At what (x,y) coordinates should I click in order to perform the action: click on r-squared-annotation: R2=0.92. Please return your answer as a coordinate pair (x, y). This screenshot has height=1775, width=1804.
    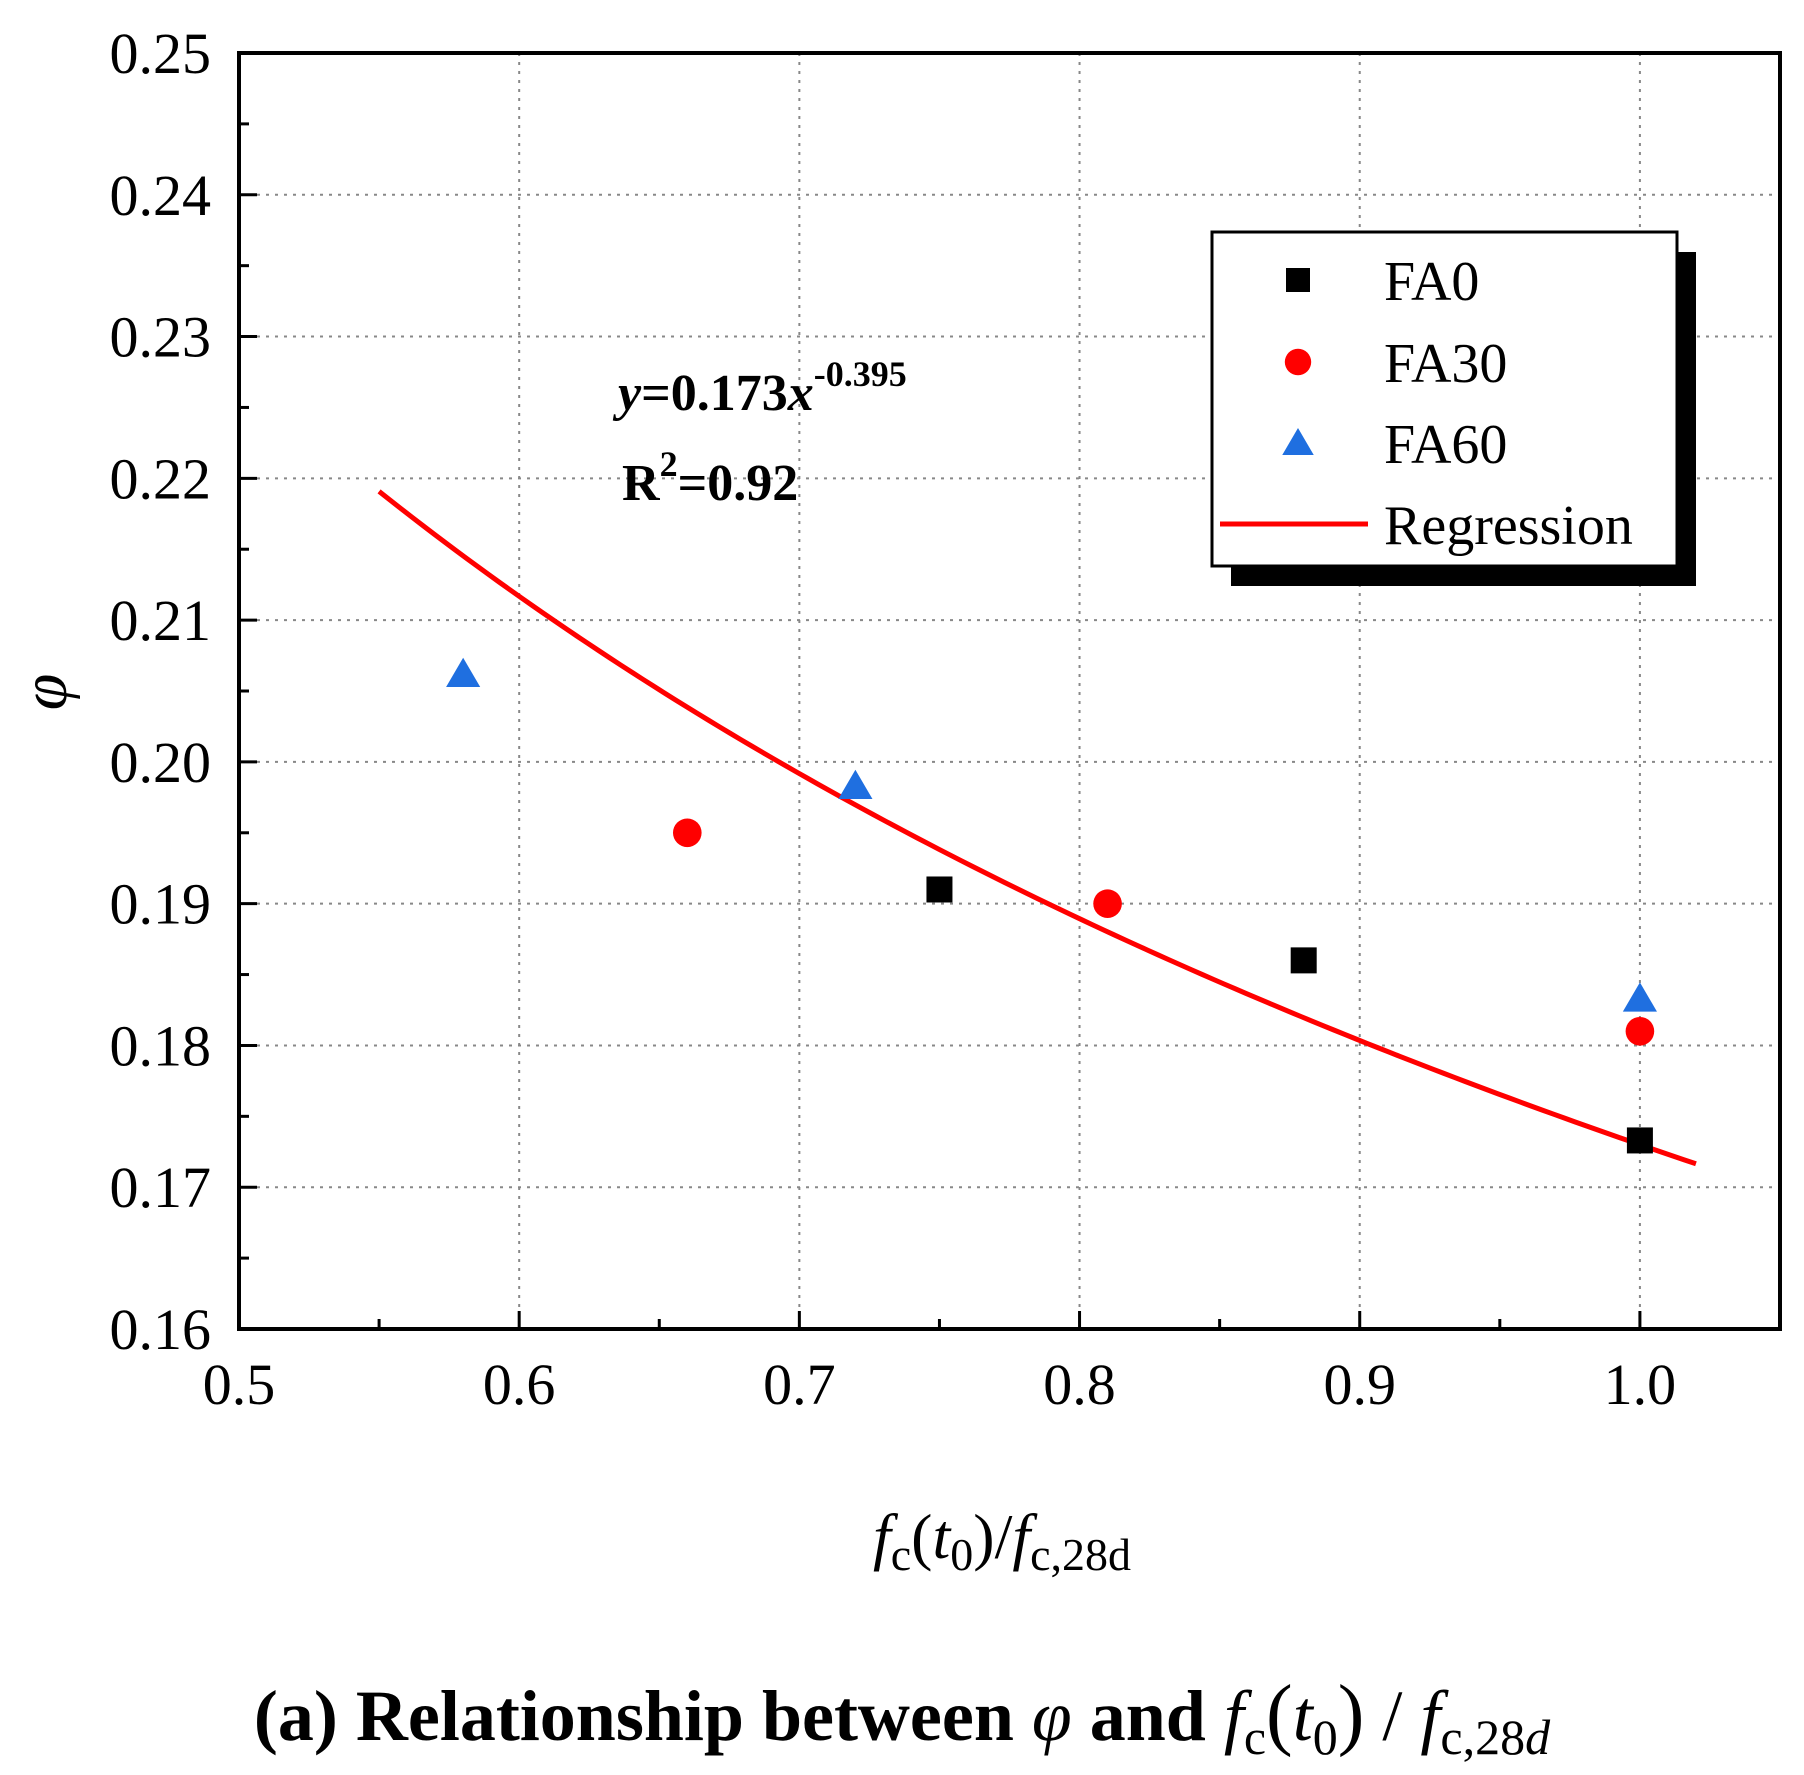
    Looking at the image, I should click on (710, 478).